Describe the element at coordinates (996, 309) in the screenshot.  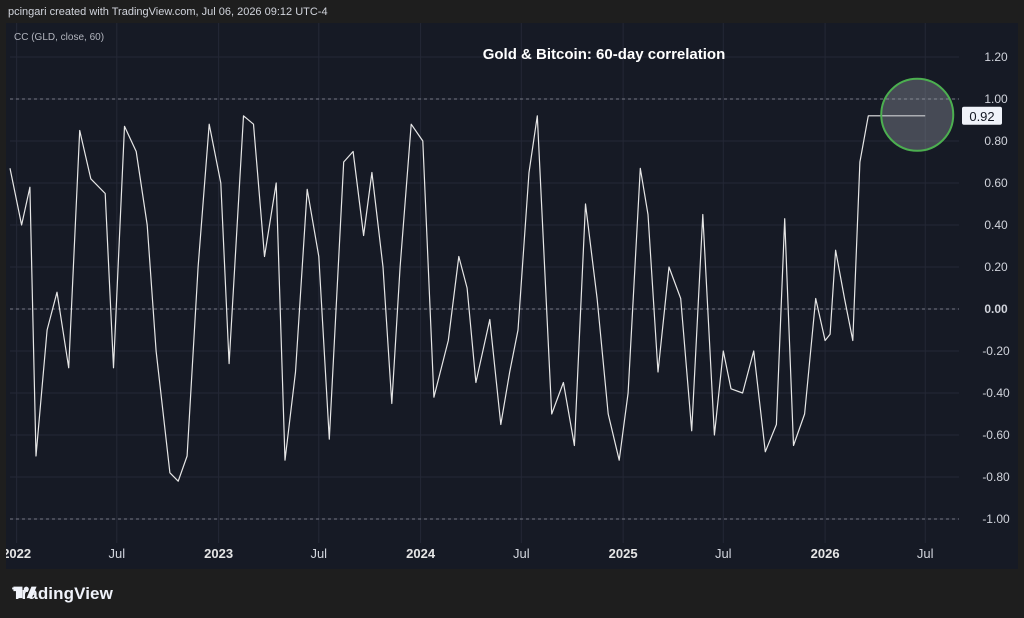
I see `y-tick-label: 0.00` at that location.